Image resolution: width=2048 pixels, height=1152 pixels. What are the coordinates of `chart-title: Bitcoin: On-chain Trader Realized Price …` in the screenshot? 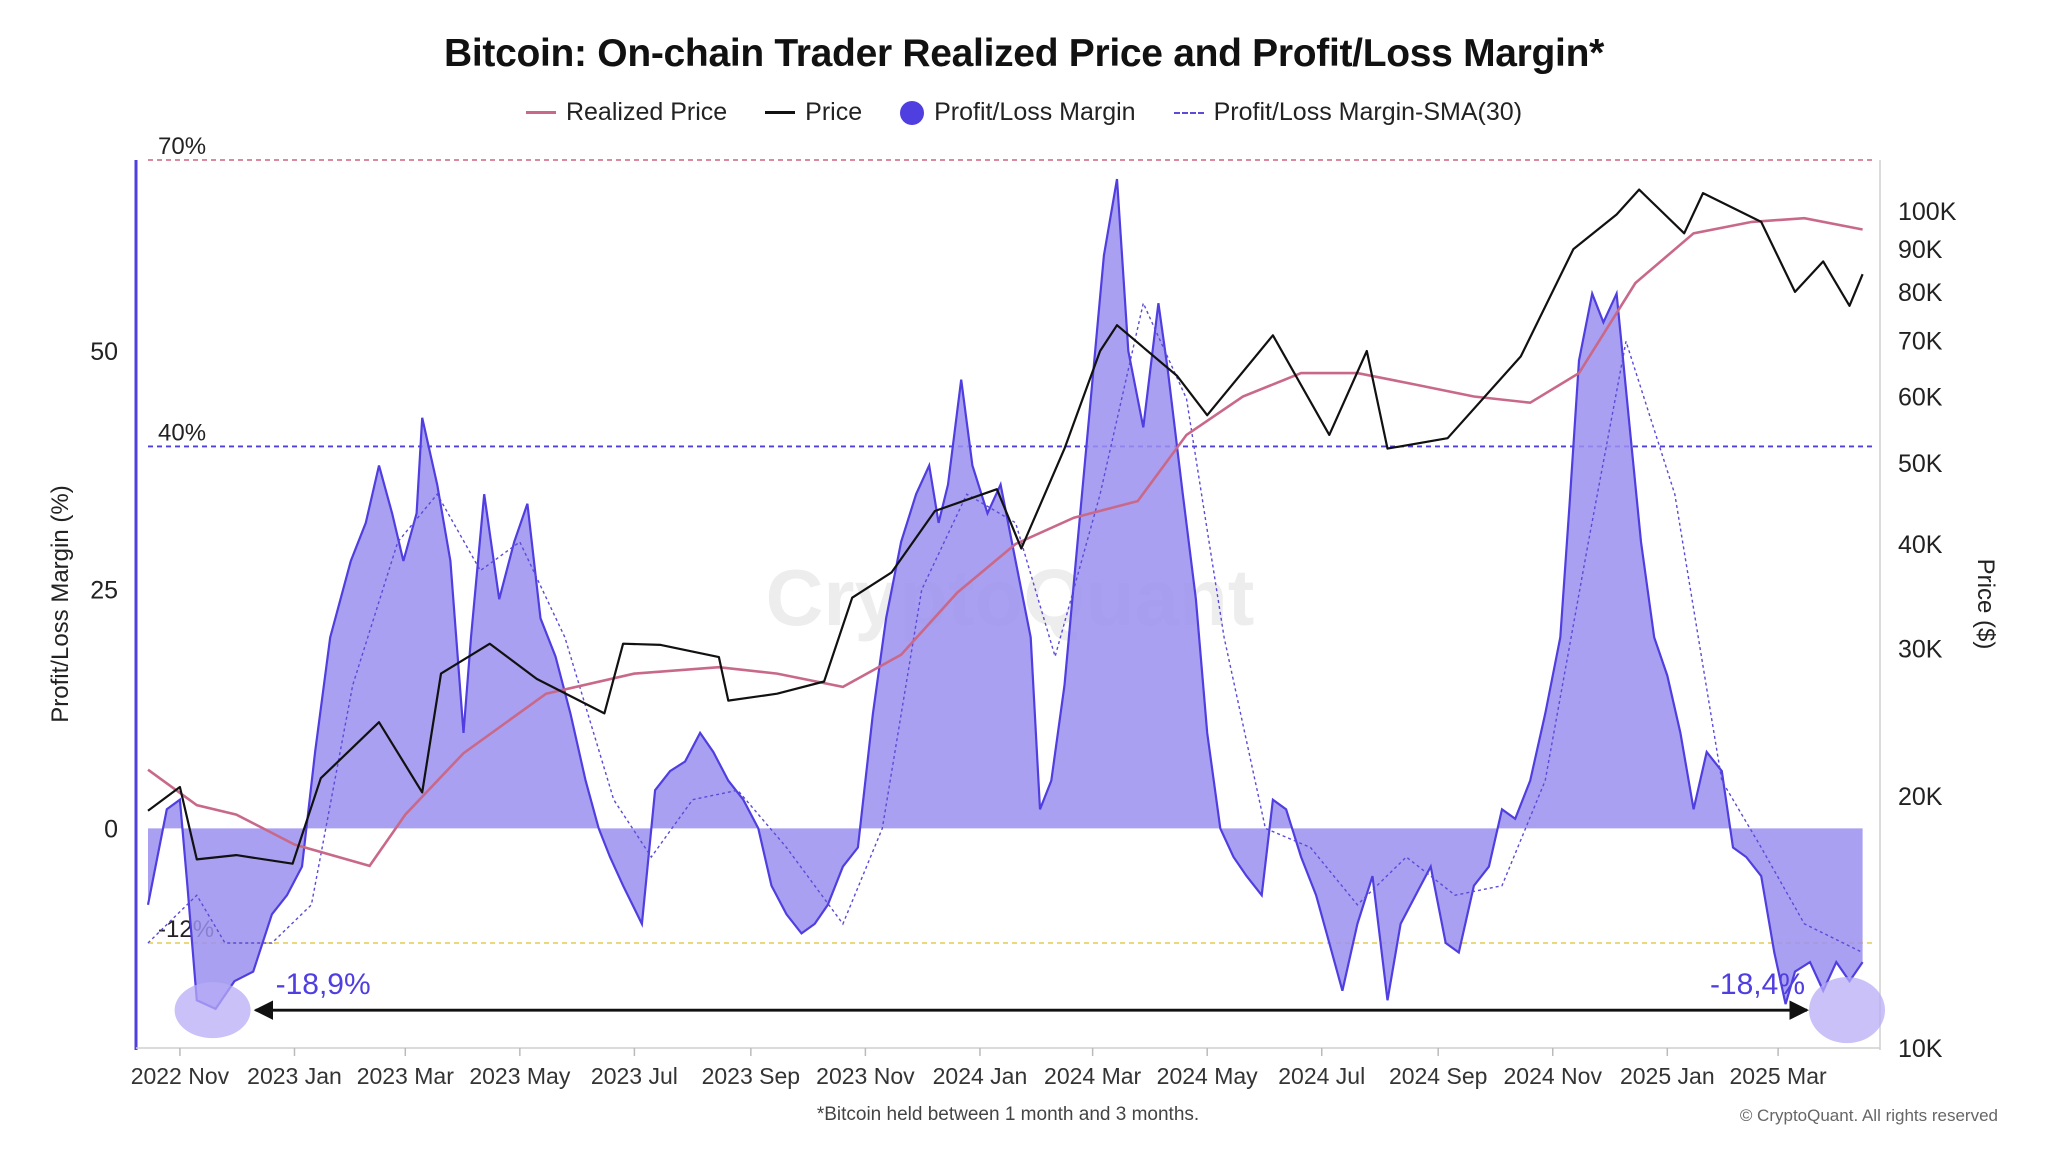 It's located at (1024, 53).